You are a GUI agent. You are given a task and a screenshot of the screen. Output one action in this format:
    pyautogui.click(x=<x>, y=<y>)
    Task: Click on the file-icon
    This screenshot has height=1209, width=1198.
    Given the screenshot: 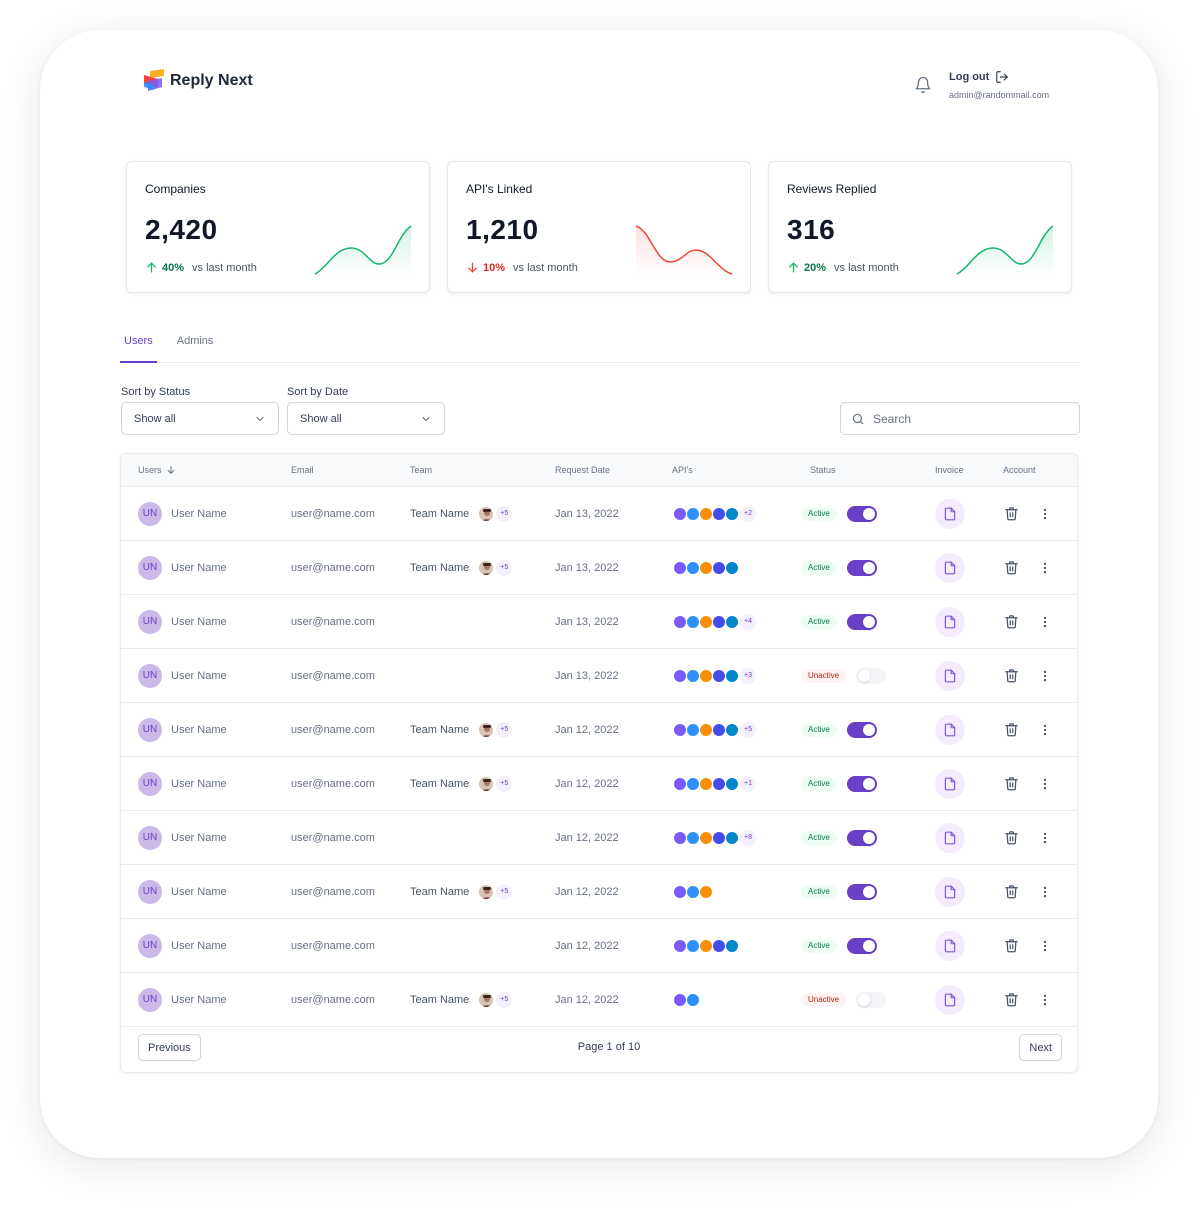 What is the action you would take?
    pyautogui.click(x=950, y=621)
    